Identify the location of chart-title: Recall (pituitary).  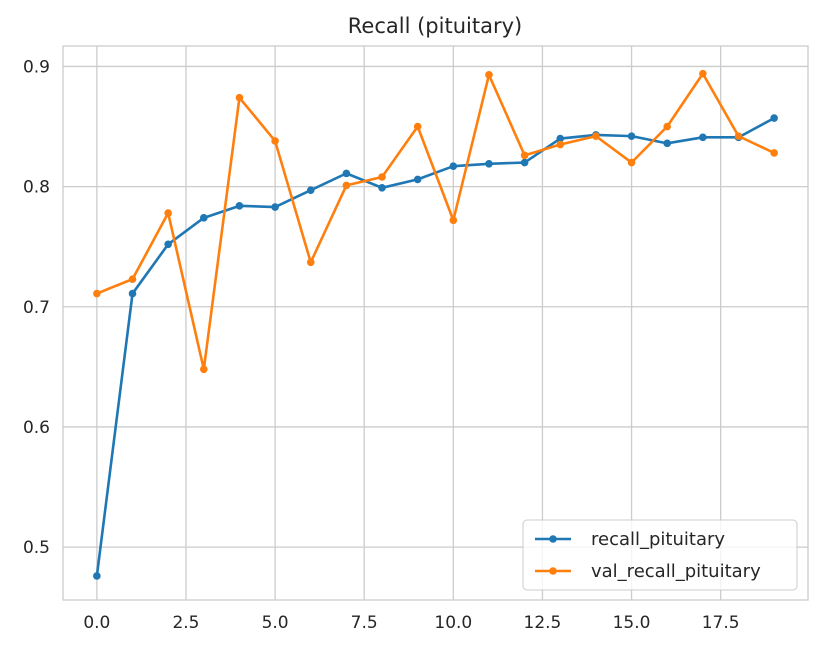
(435, 26).